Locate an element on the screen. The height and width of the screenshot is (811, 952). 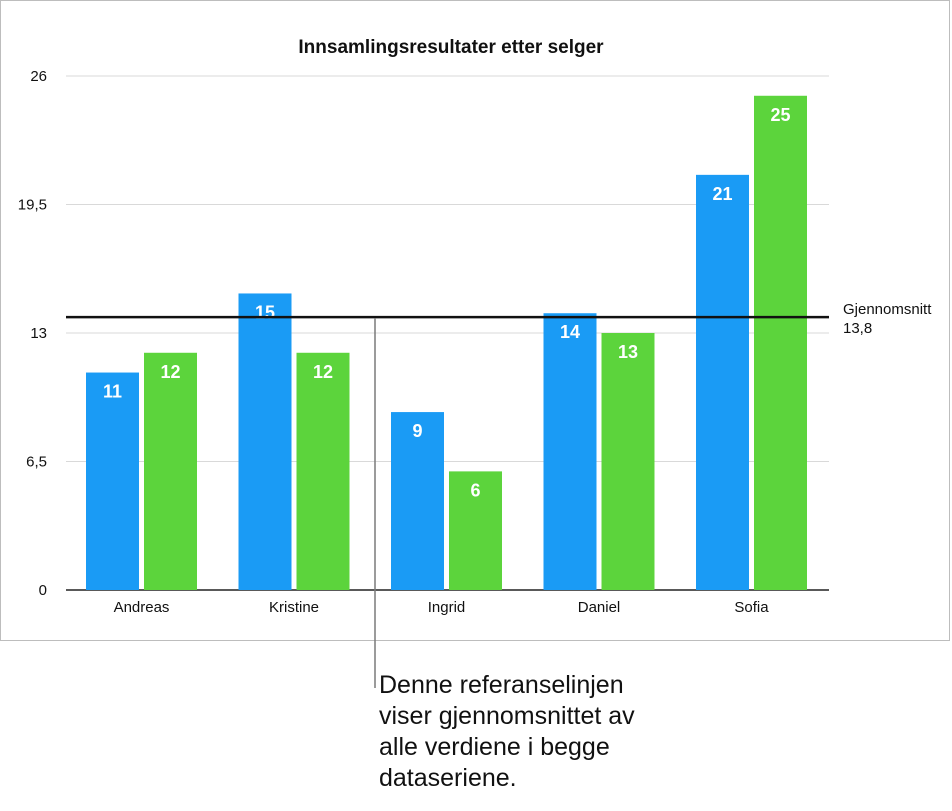
bar-value-label: 11 is located at coordinates (112, 392).